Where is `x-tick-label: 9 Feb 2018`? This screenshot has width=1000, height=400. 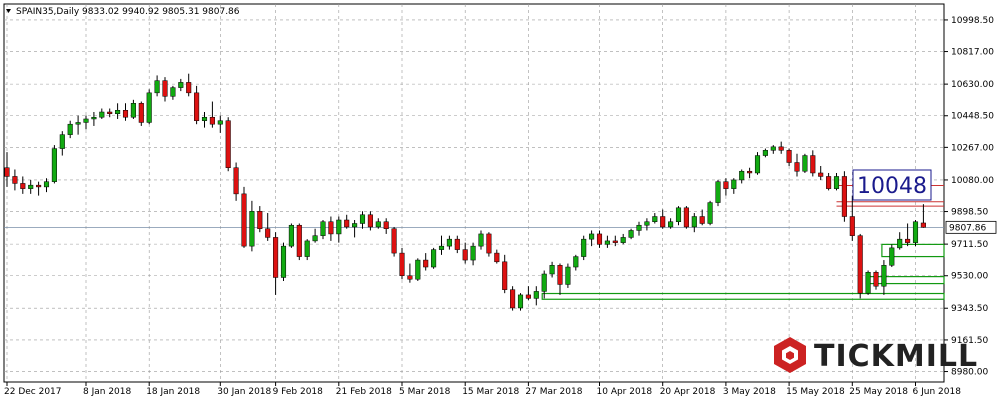
x-tick-label: 9 Feb 2018 is located at coordinates (298, 392).